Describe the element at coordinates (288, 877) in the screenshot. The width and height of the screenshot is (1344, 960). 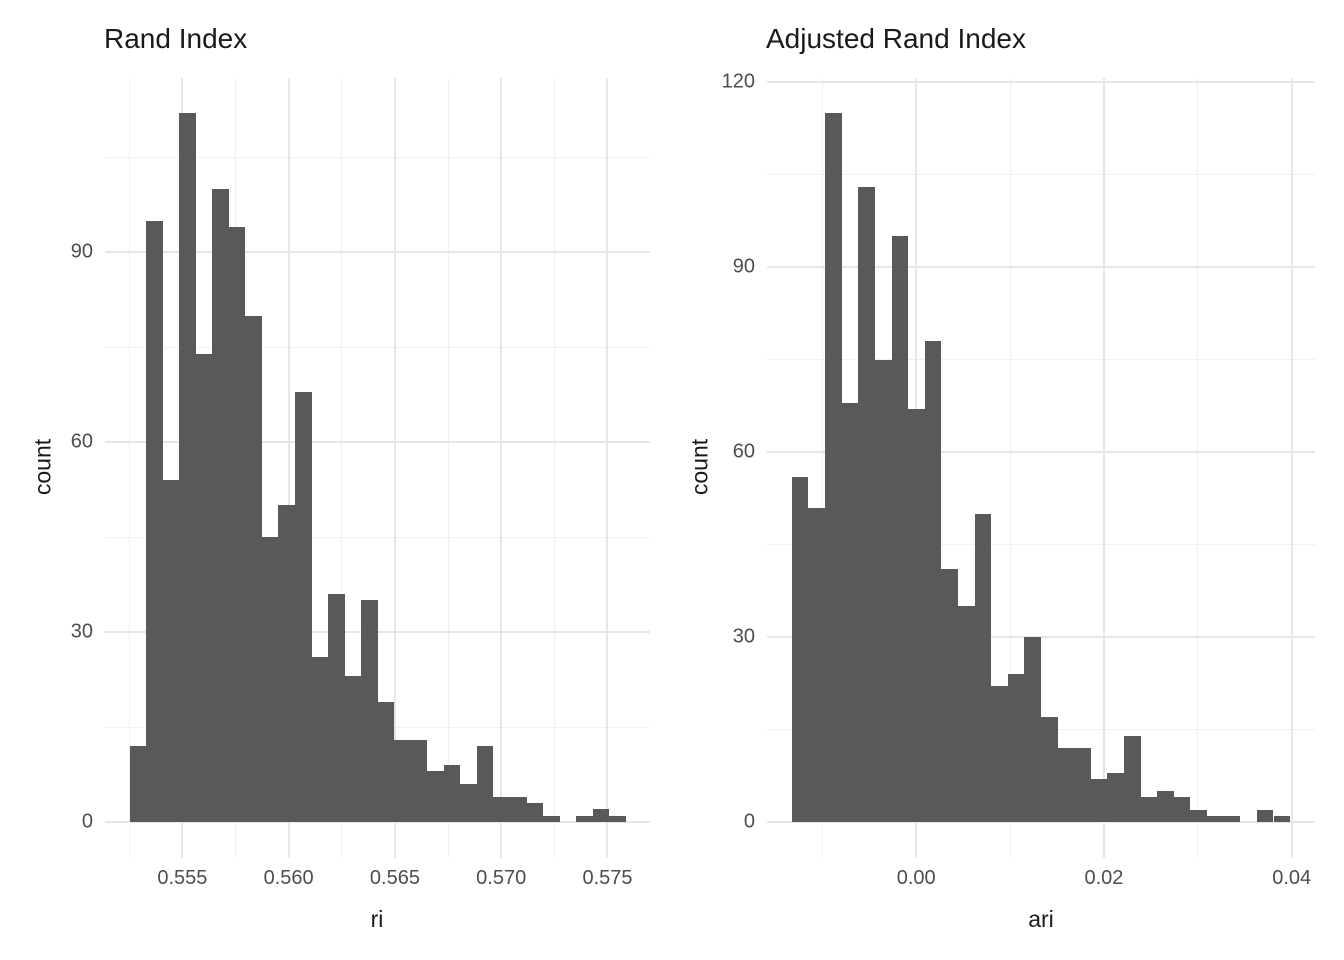
I see `x-tick-label: 0.560` at that location.